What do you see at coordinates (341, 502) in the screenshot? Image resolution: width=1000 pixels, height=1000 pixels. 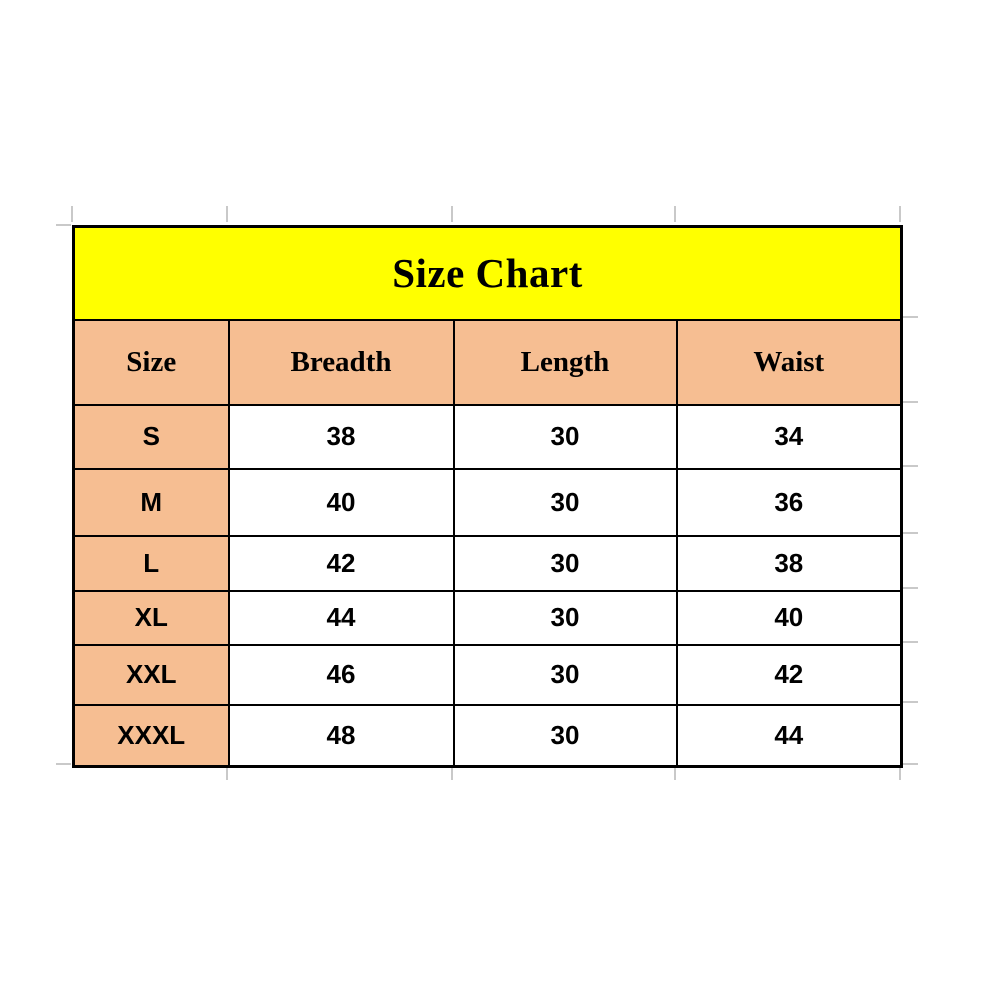 I see `breadth-value-cell: 40` at bounding box center [341, 502].